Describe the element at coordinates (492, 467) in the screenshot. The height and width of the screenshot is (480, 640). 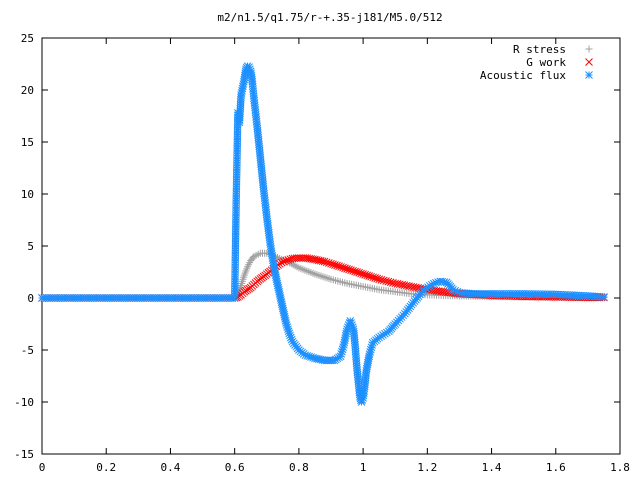
I see `x-tick-label: 1.4` at that location.